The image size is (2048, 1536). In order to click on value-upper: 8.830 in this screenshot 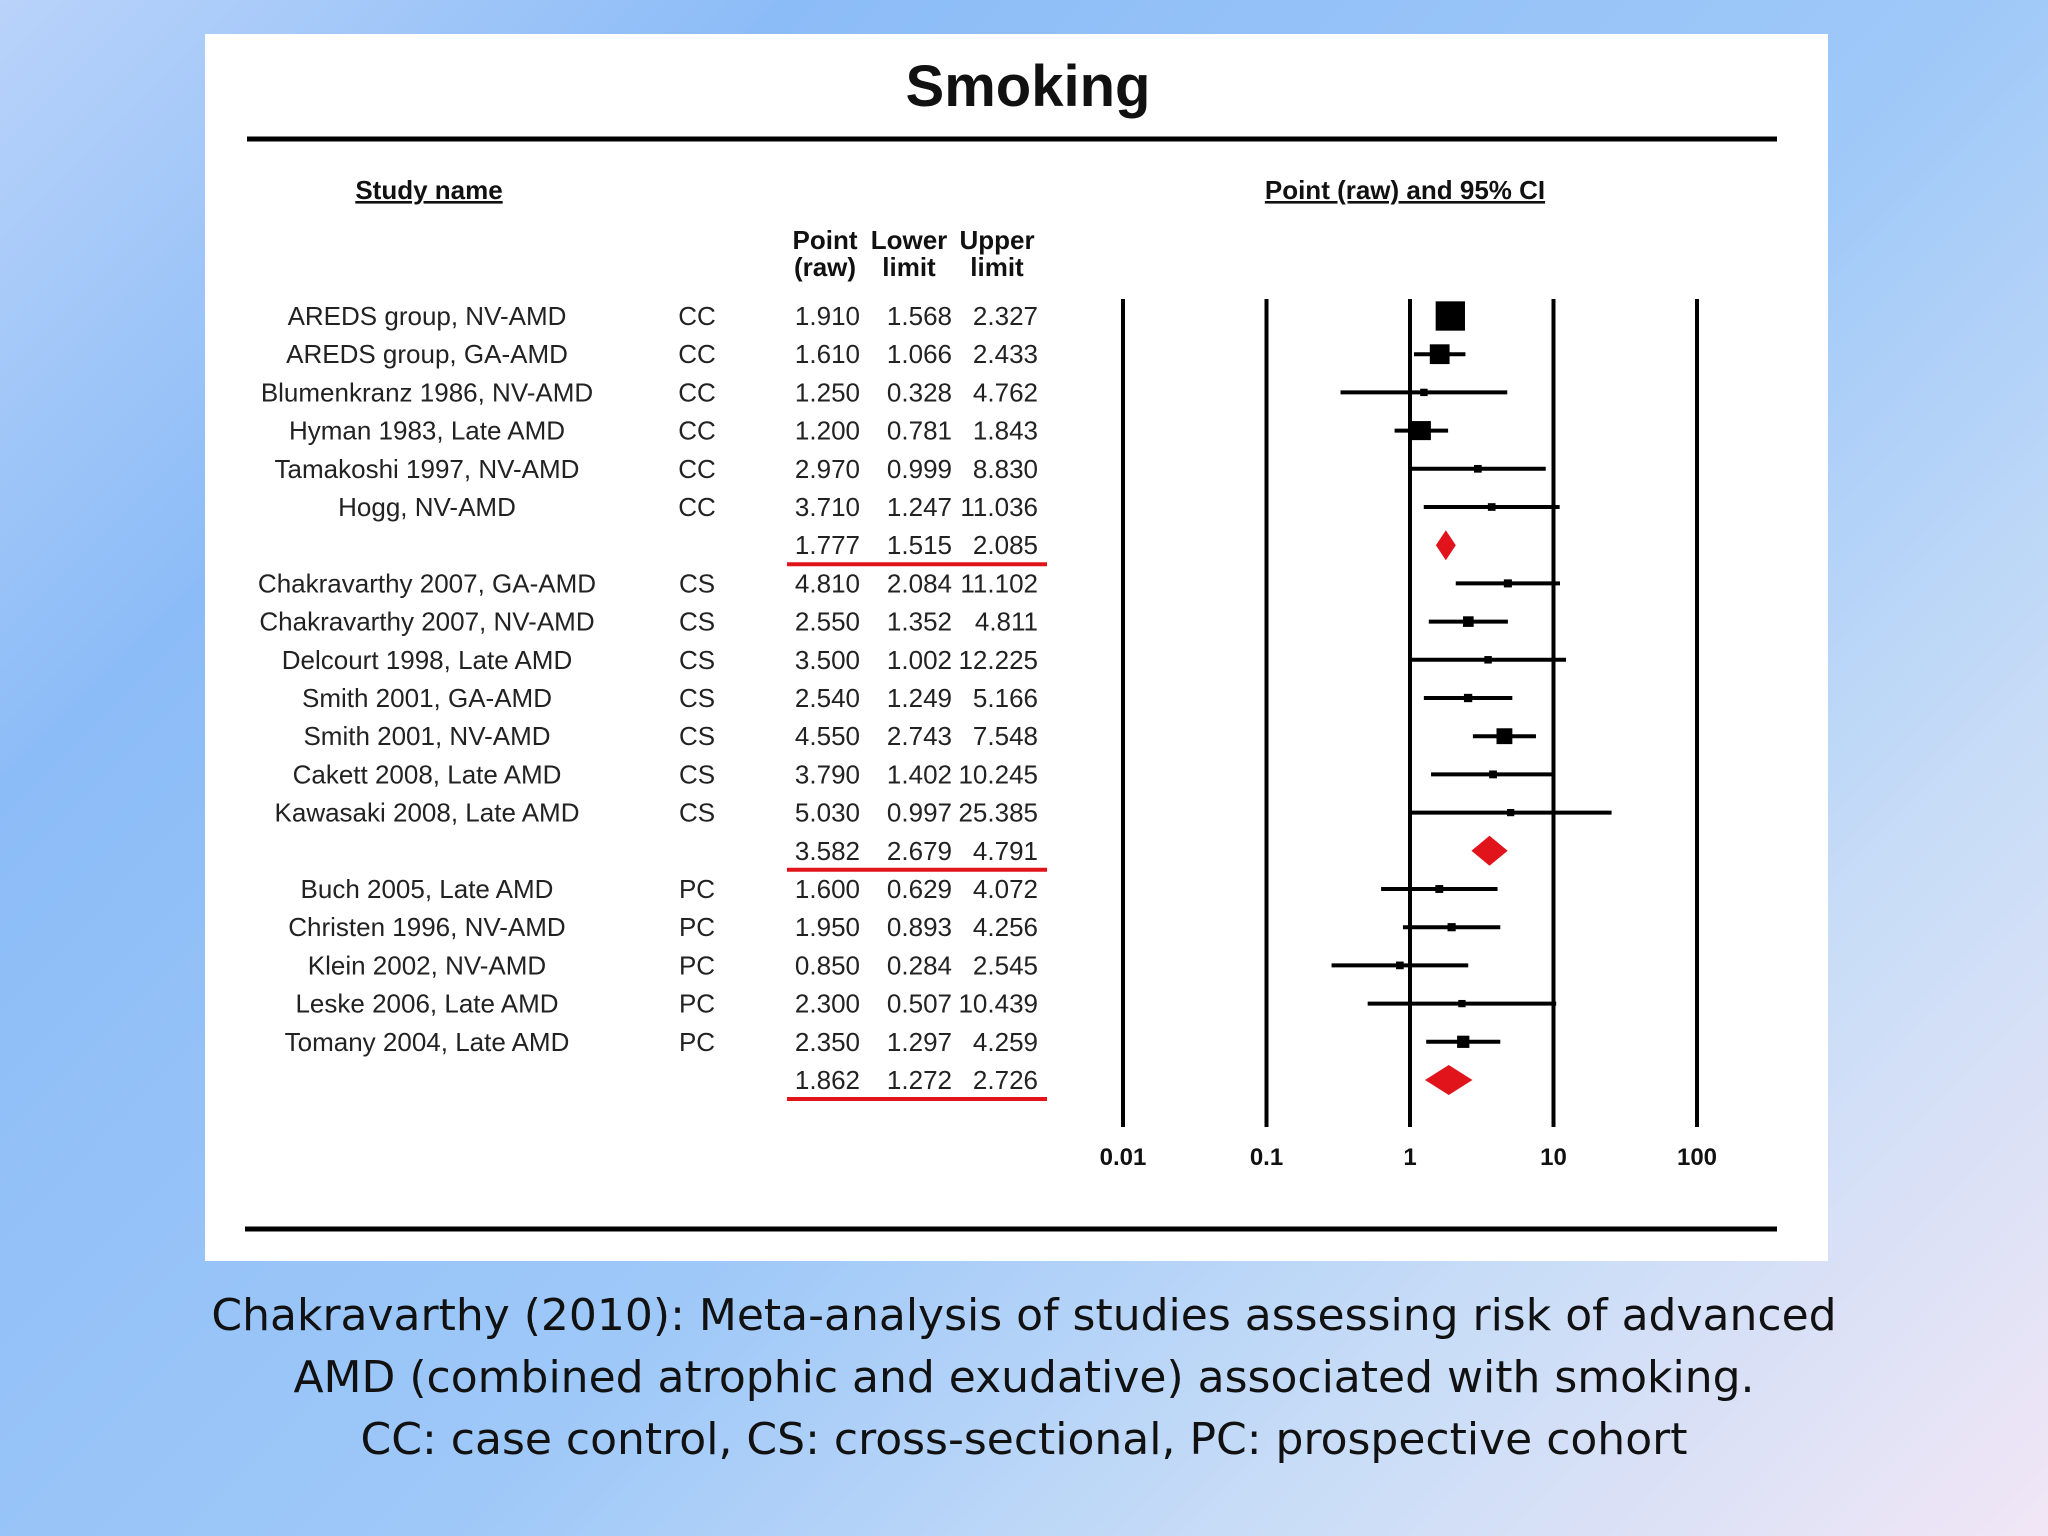, I will do `click(1005, 469)`.